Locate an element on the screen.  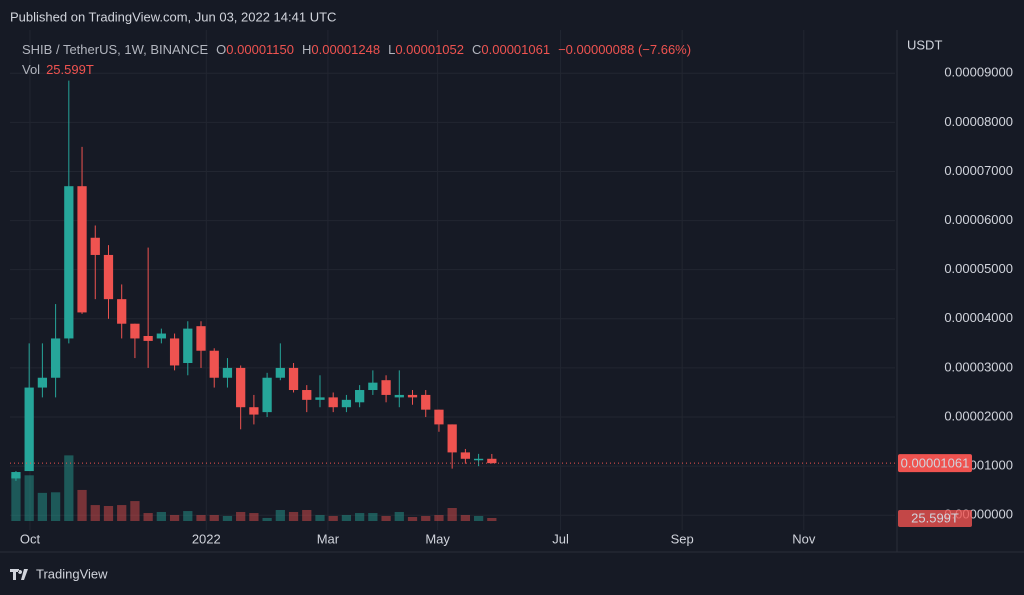
volume-badge-label: 25.599T is located at coordinates (935, 517).